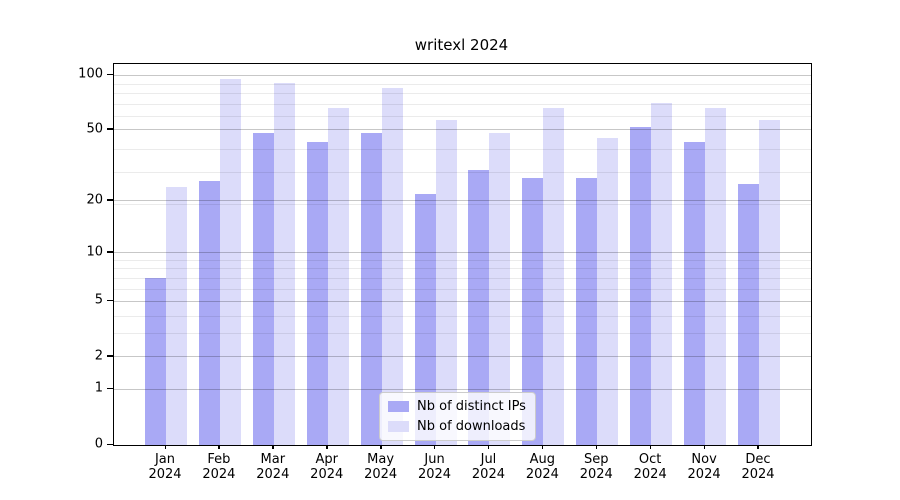  What do you see at coordinates (587, 311) in the screenshot?
I see `bar-ips-sep` at bounding box center [587, 311].